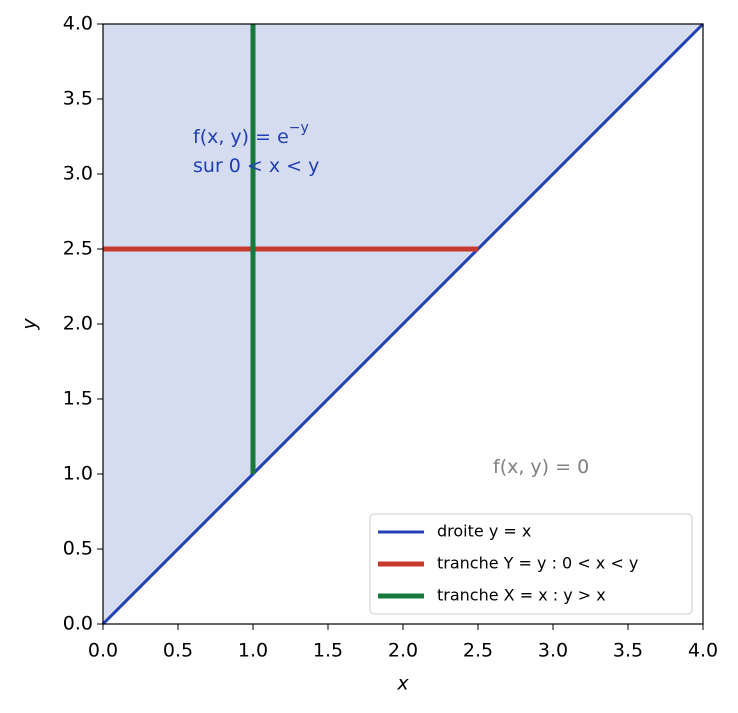  Describe the element at coordinates (78, 24) in the screenshot. I see `y-tick-label: 4.0` at that location.